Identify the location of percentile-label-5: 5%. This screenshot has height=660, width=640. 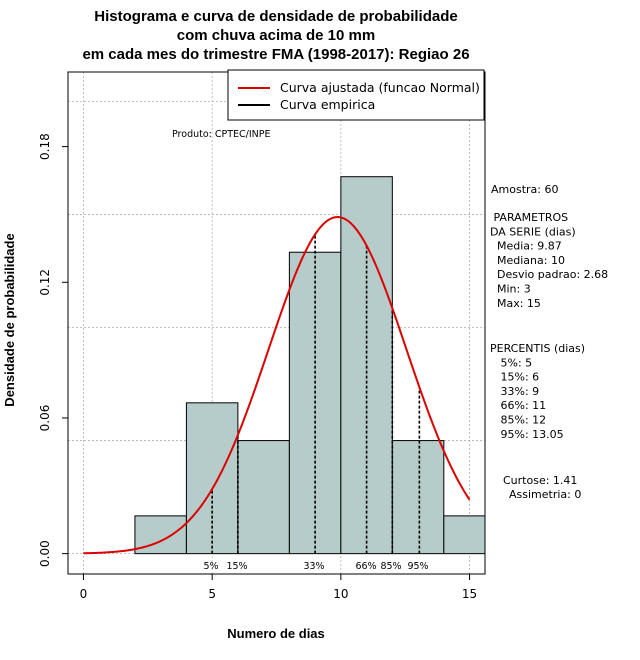
(210, 566).